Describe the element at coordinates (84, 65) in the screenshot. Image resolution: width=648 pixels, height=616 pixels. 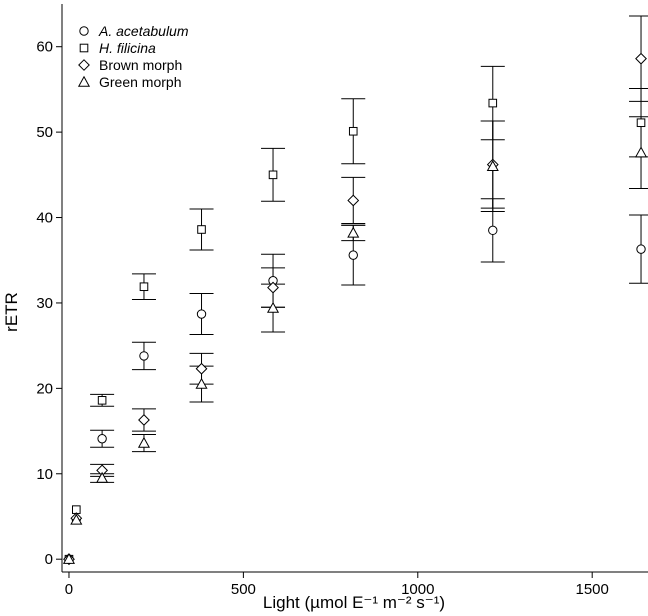
I see `legend-marker-diamond` at that location.